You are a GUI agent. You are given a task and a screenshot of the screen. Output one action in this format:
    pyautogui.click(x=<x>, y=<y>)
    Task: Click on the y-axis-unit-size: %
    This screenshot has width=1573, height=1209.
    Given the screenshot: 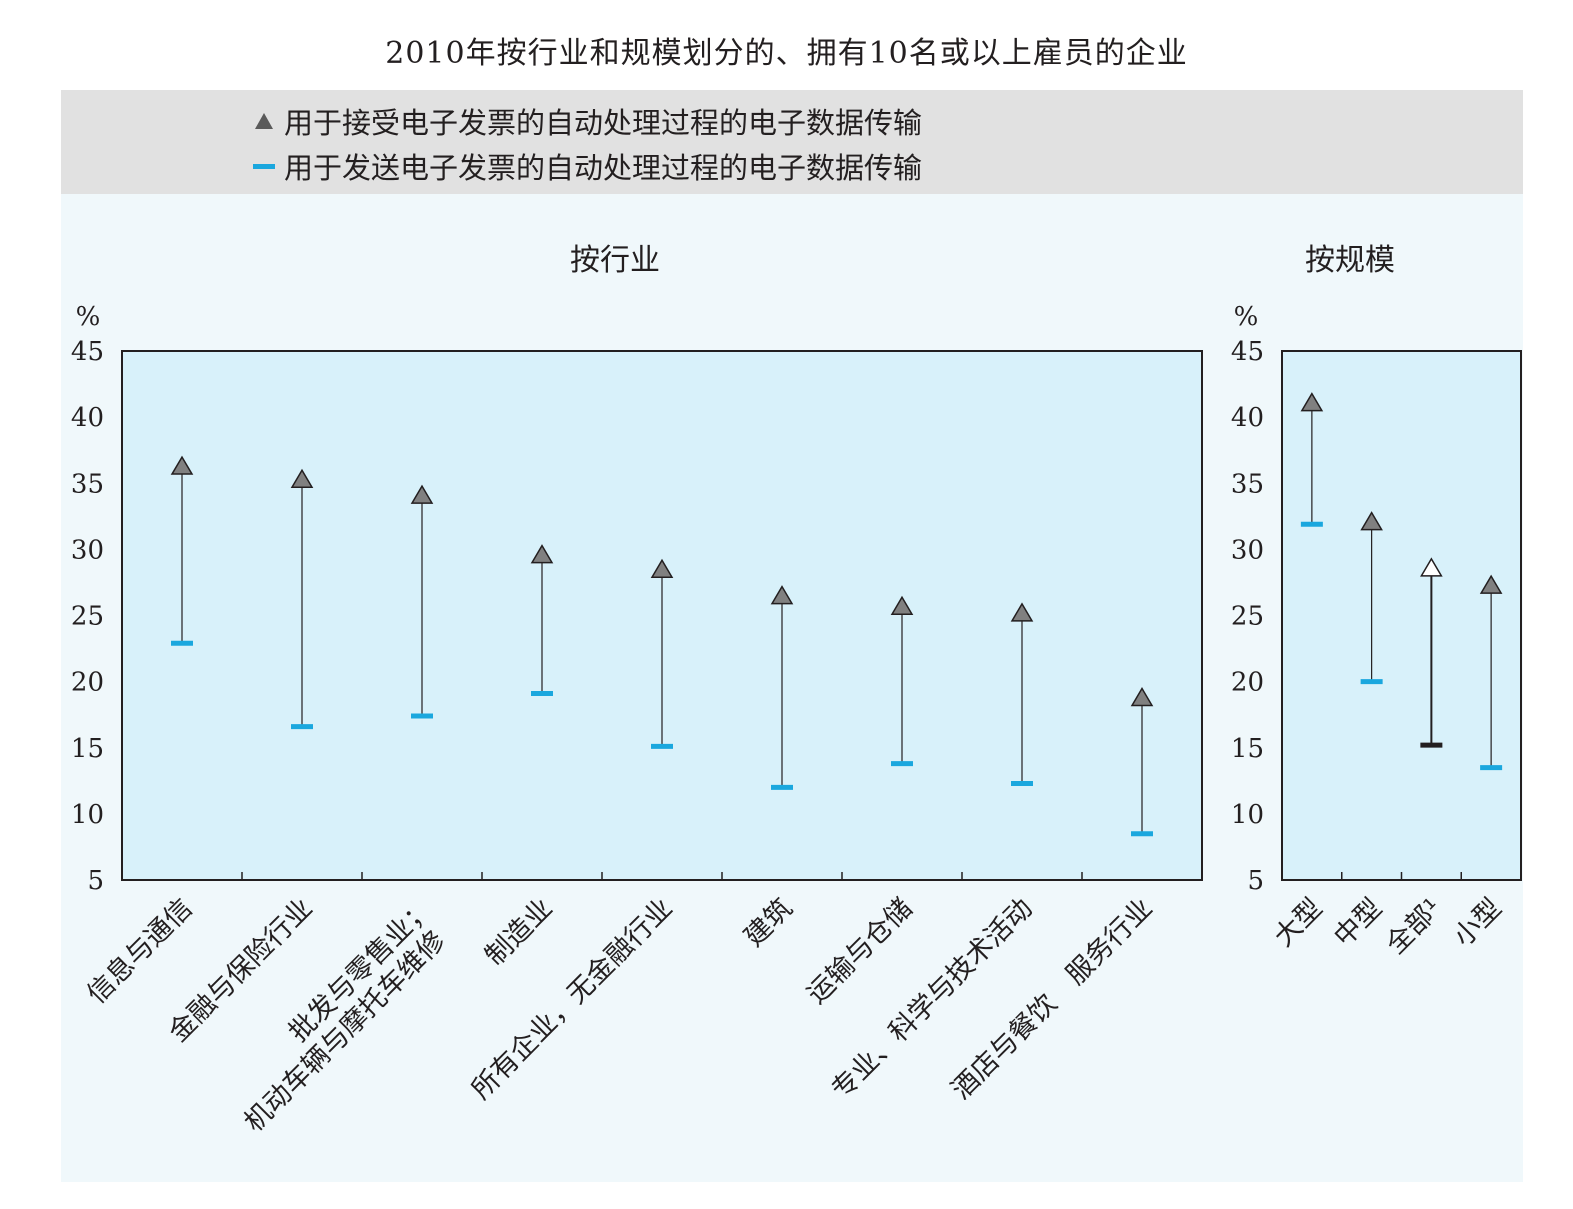 What is the action you would take?
    pyautogui.click(x=1246, y=317)
    